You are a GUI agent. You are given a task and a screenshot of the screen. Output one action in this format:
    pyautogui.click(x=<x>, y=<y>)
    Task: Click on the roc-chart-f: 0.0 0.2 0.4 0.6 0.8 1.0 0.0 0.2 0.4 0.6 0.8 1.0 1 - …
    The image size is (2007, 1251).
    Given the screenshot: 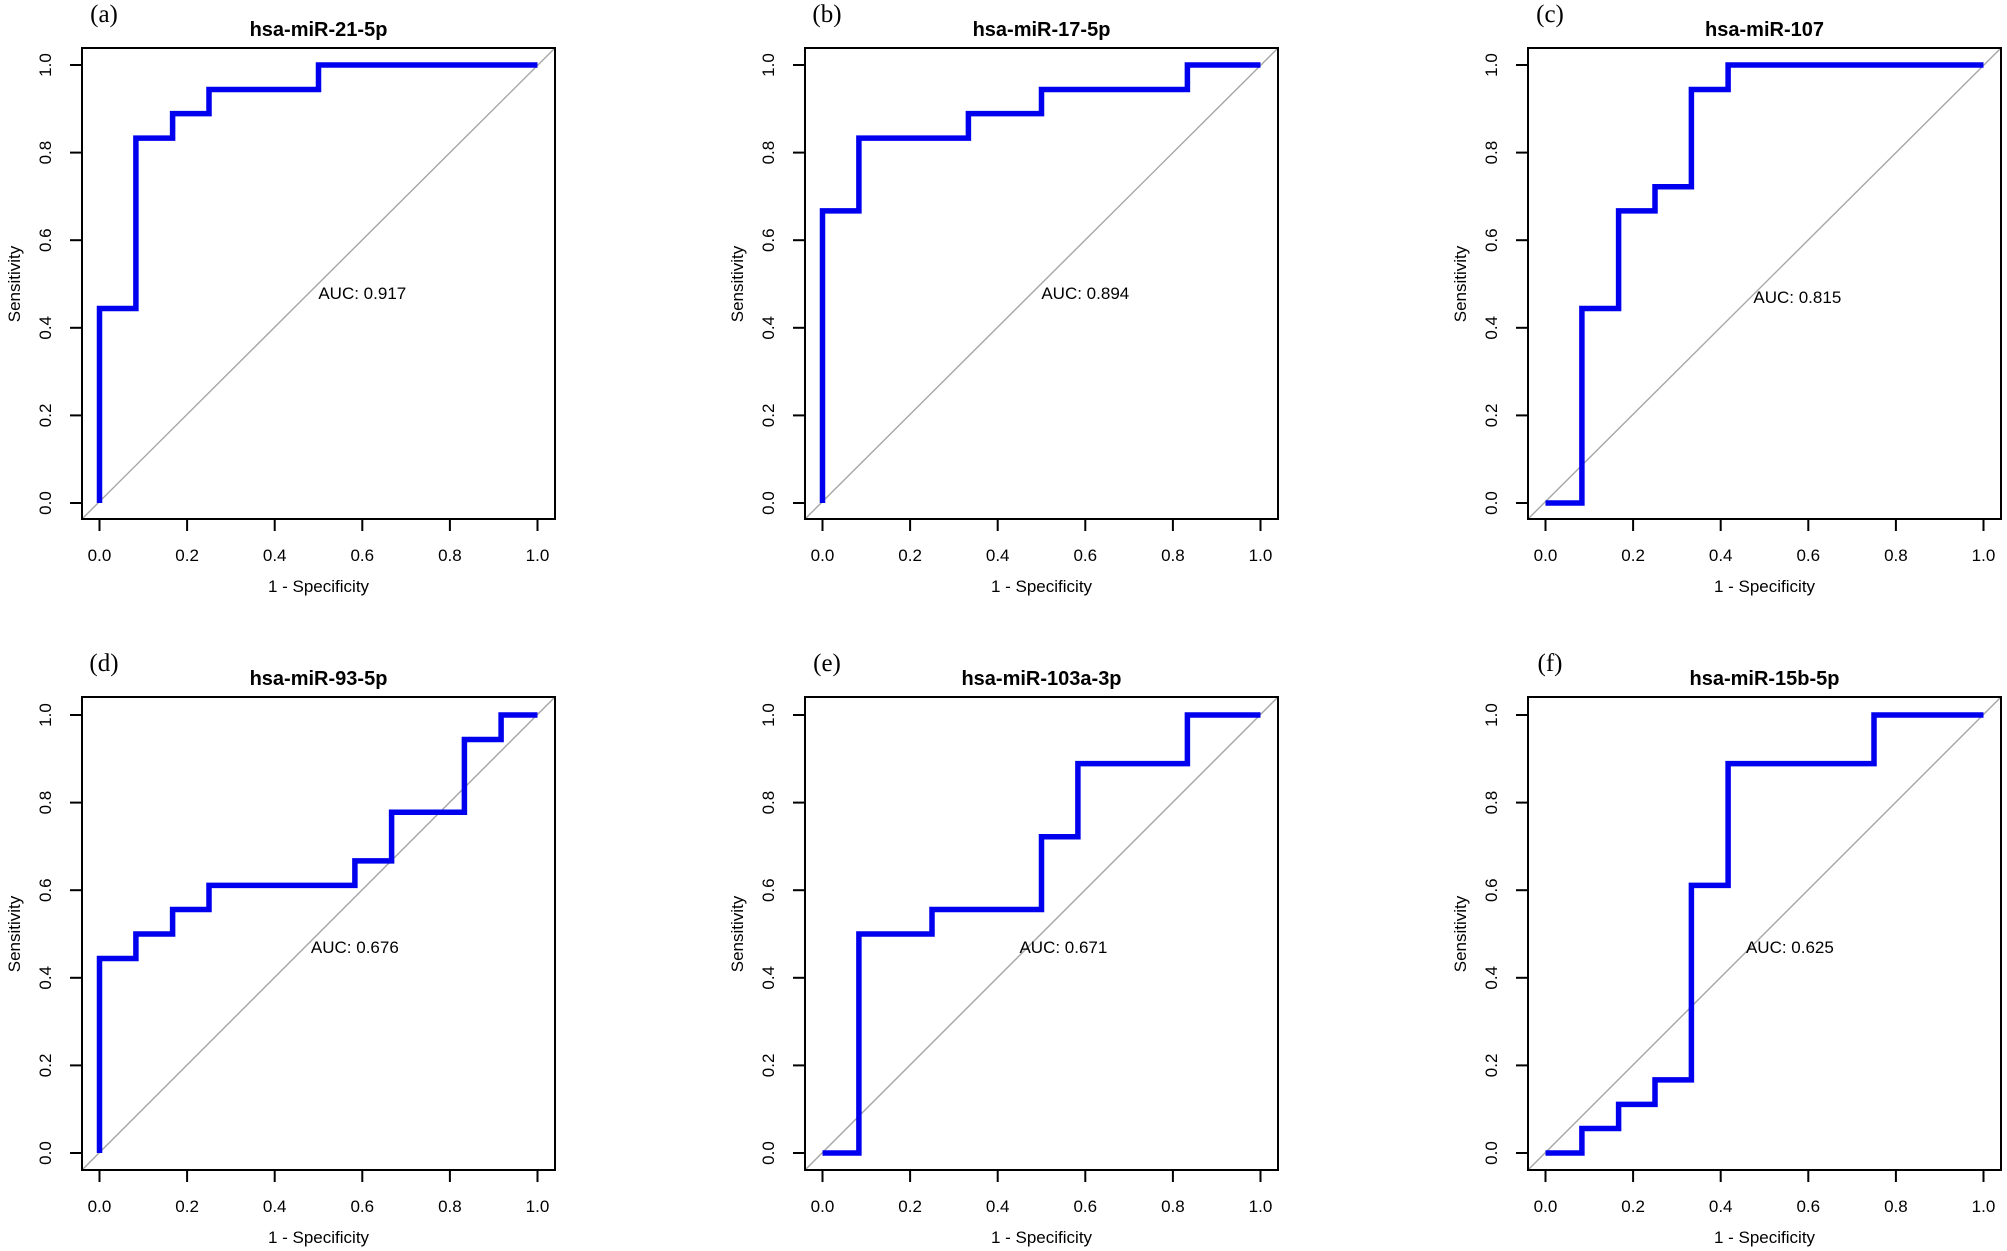 What is the action you would take?
    pyautogui.click(x=1726, y=948)
    